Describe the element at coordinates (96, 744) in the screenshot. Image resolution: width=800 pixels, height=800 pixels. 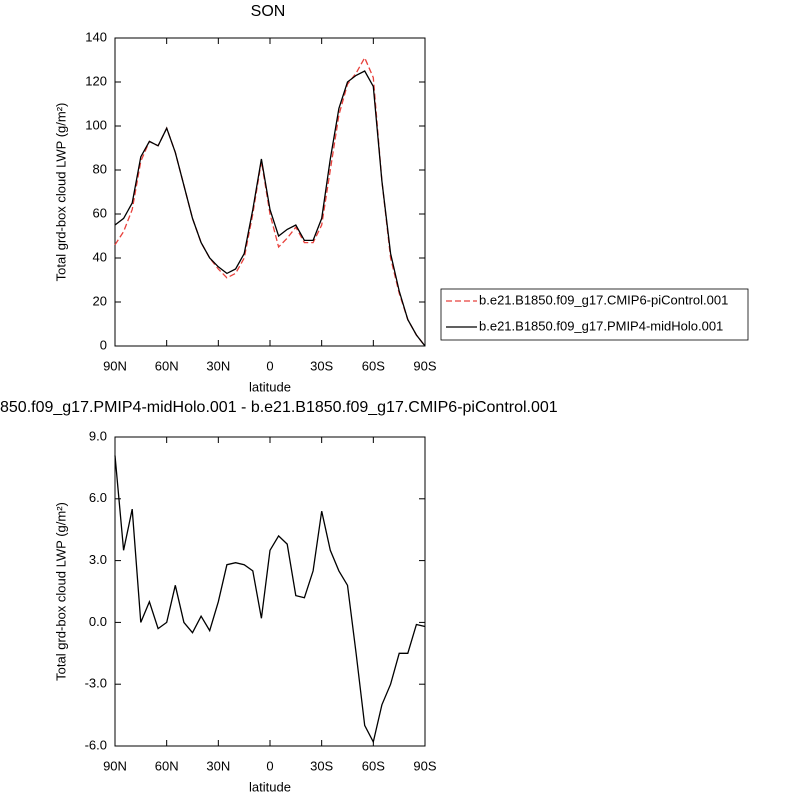
I see `y-tick-label: -6.0` at that location.